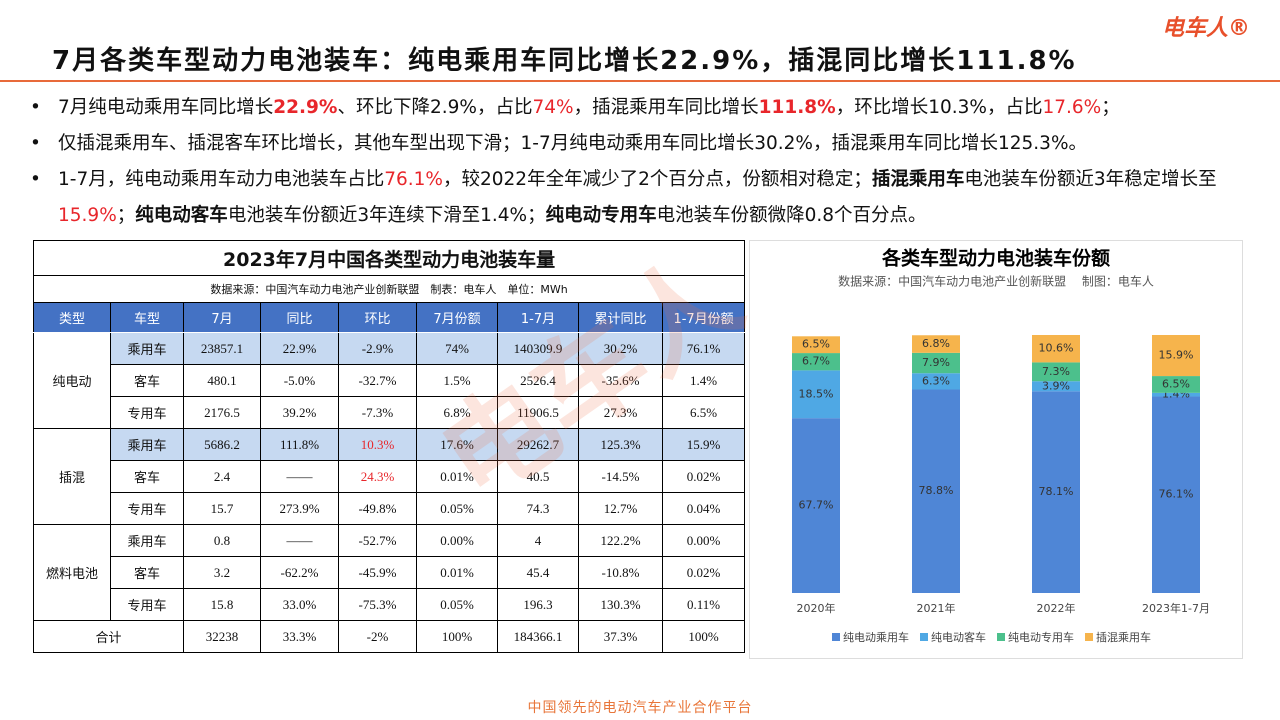 The width and height of the screenshot is (1280, 720). What do you see at coordinates (936, 362) in the screenshot?
I see `data-label: 7.9%` at bounding box center [936, 362].